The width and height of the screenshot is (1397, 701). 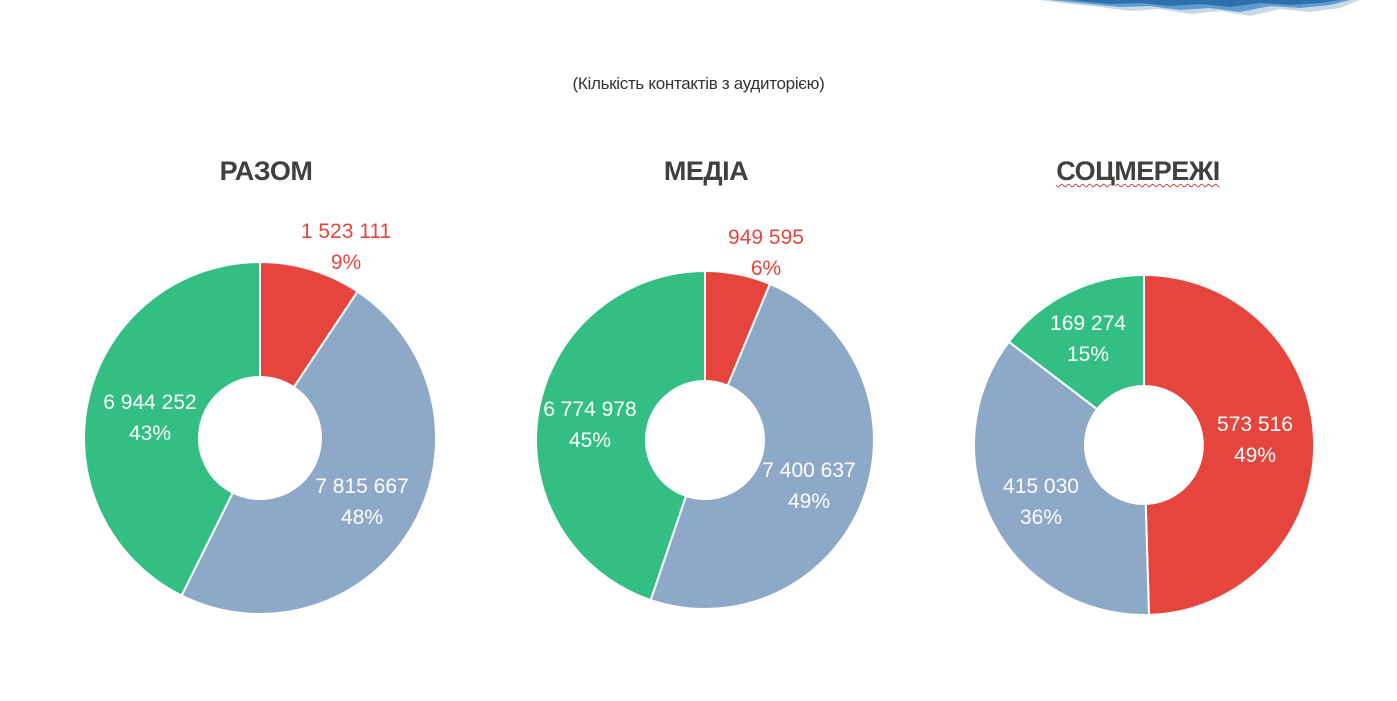 What do you see at coordinates (762, 446) in the screenshot?
I see `slice-media-blue` at bounding box center [762, 446].